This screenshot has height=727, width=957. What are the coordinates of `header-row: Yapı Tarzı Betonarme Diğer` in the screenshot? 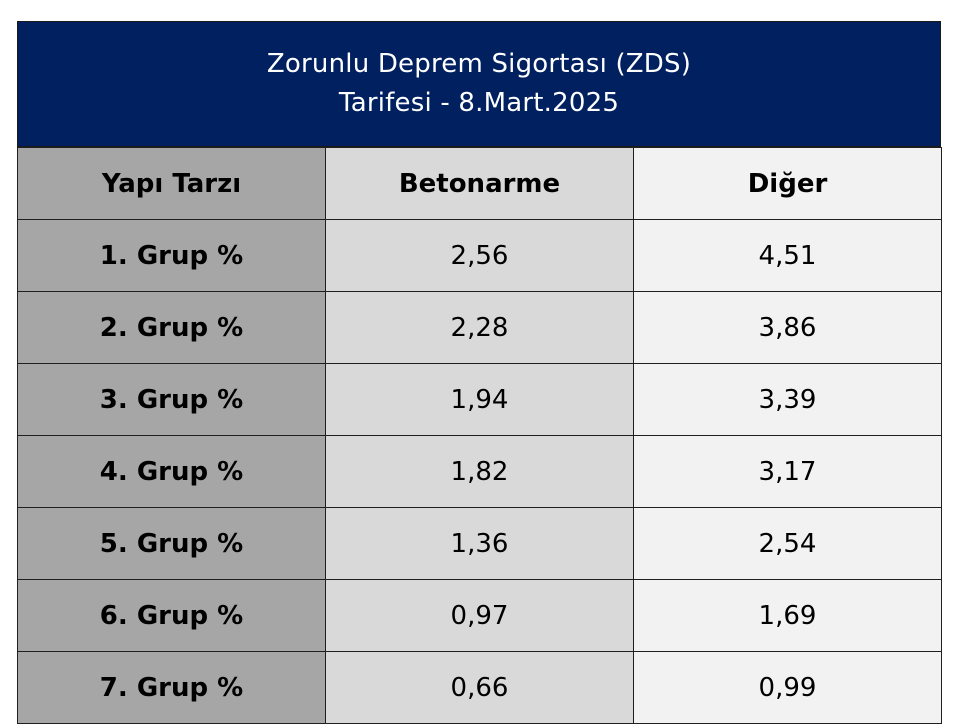 It's located at (479, 183).